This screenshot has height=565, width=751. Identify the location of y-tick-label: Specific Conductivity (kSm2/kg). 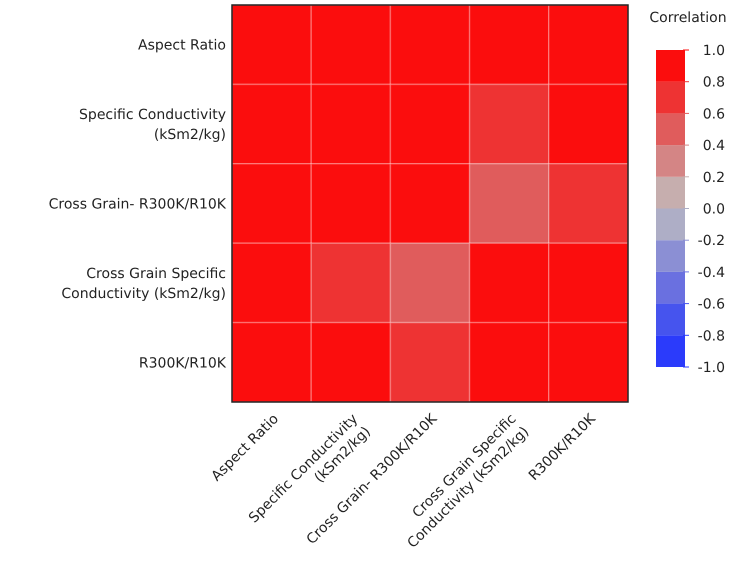
(152, 125).